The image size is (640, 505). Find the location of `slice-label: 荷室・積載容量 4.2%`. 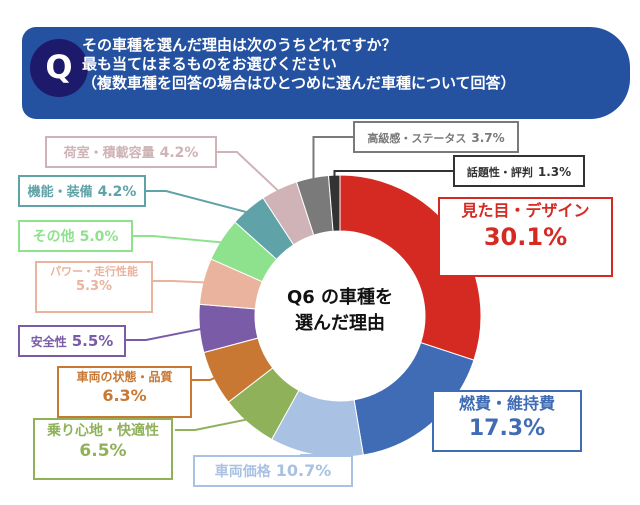

slice-label: 荷室・積載容量 4.2% is located at coordinates (131, 152).